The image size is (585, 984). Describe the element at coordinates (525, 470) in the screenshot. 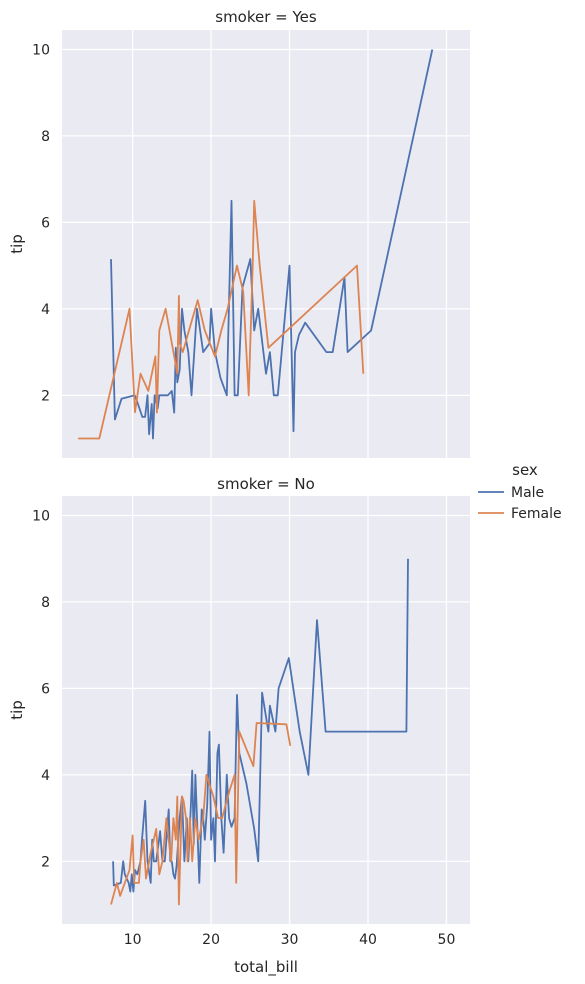

I see `legend-title: sex` at that location.